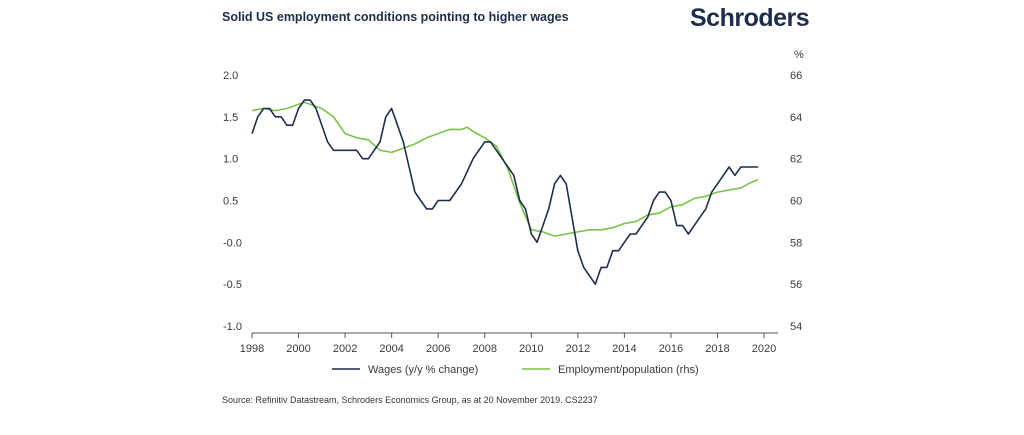 This screenshot has height=435, width=1024. Describe the element at coordinates (230, 160) in the screenshot. I see `left-tick-label: 1.0` at that location.